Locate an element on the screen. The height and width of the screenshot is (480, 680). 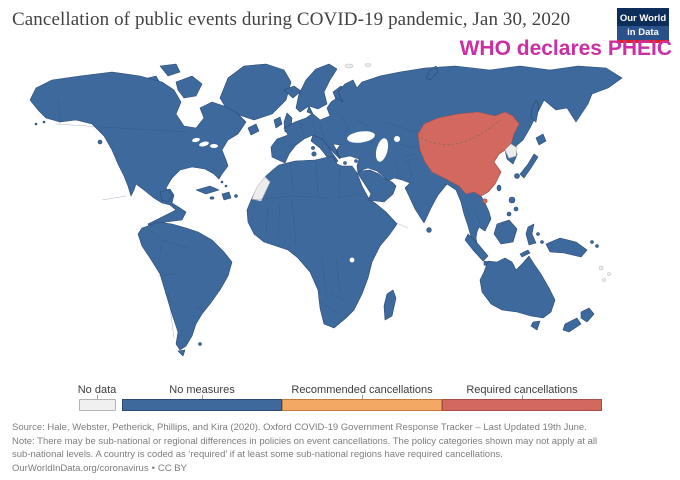
island-hainan-required is located at coordinates (485, 201).